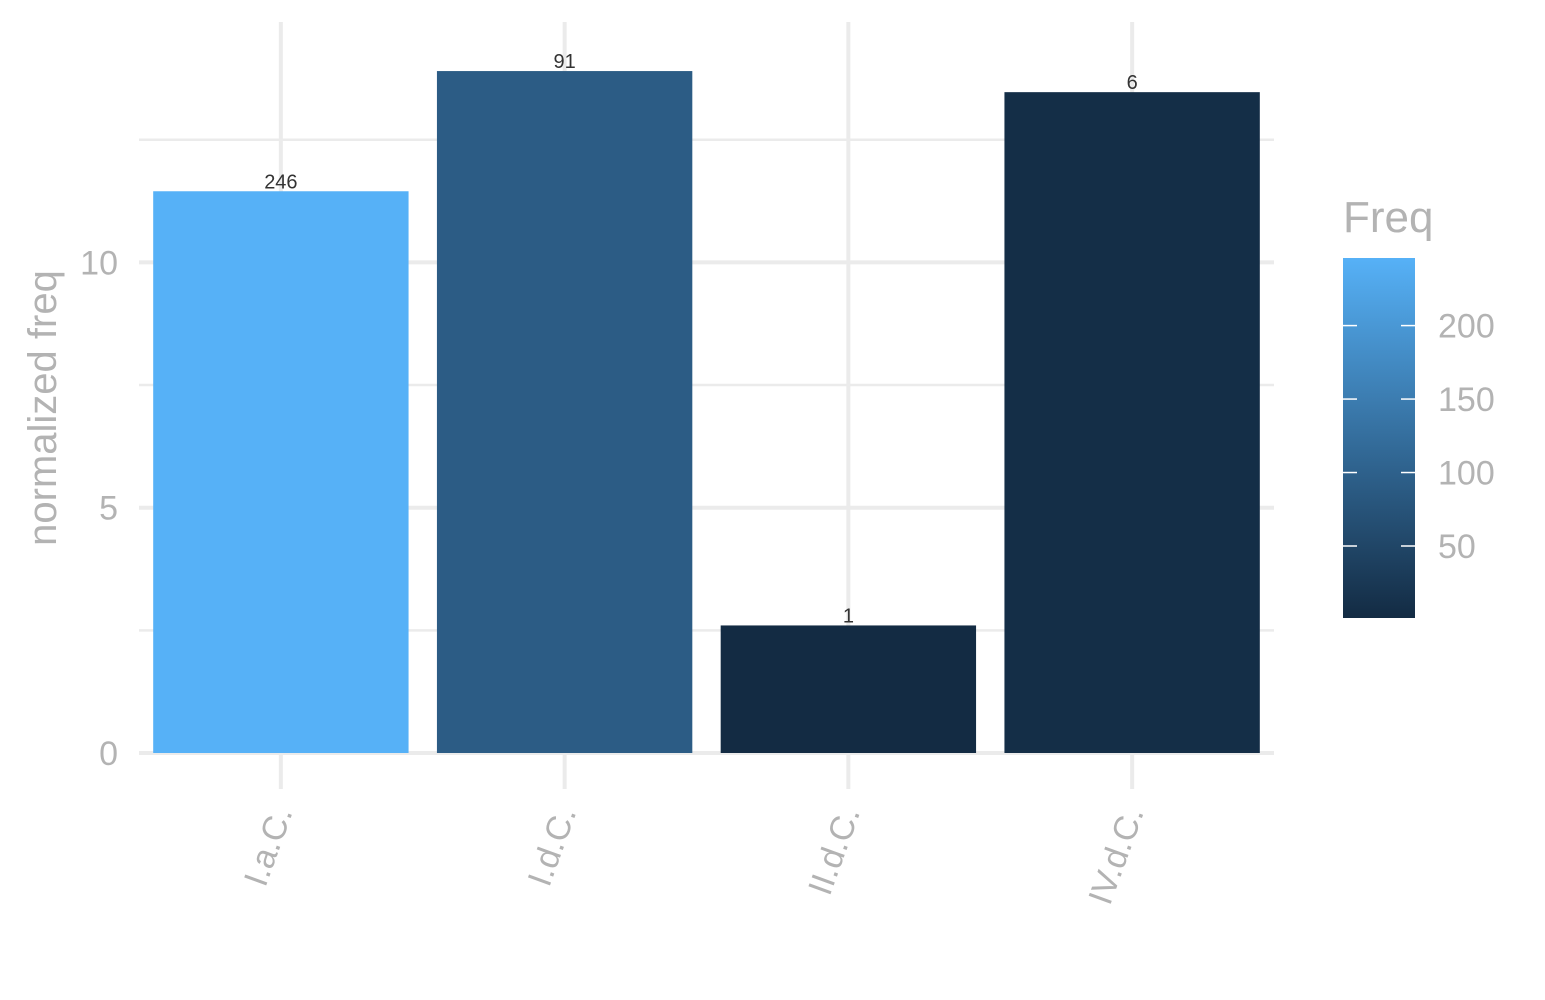 Image resolution: width=1545 pixels, height=1000 pixels. I want to click on bar-II.d.C., so click(848, 689).